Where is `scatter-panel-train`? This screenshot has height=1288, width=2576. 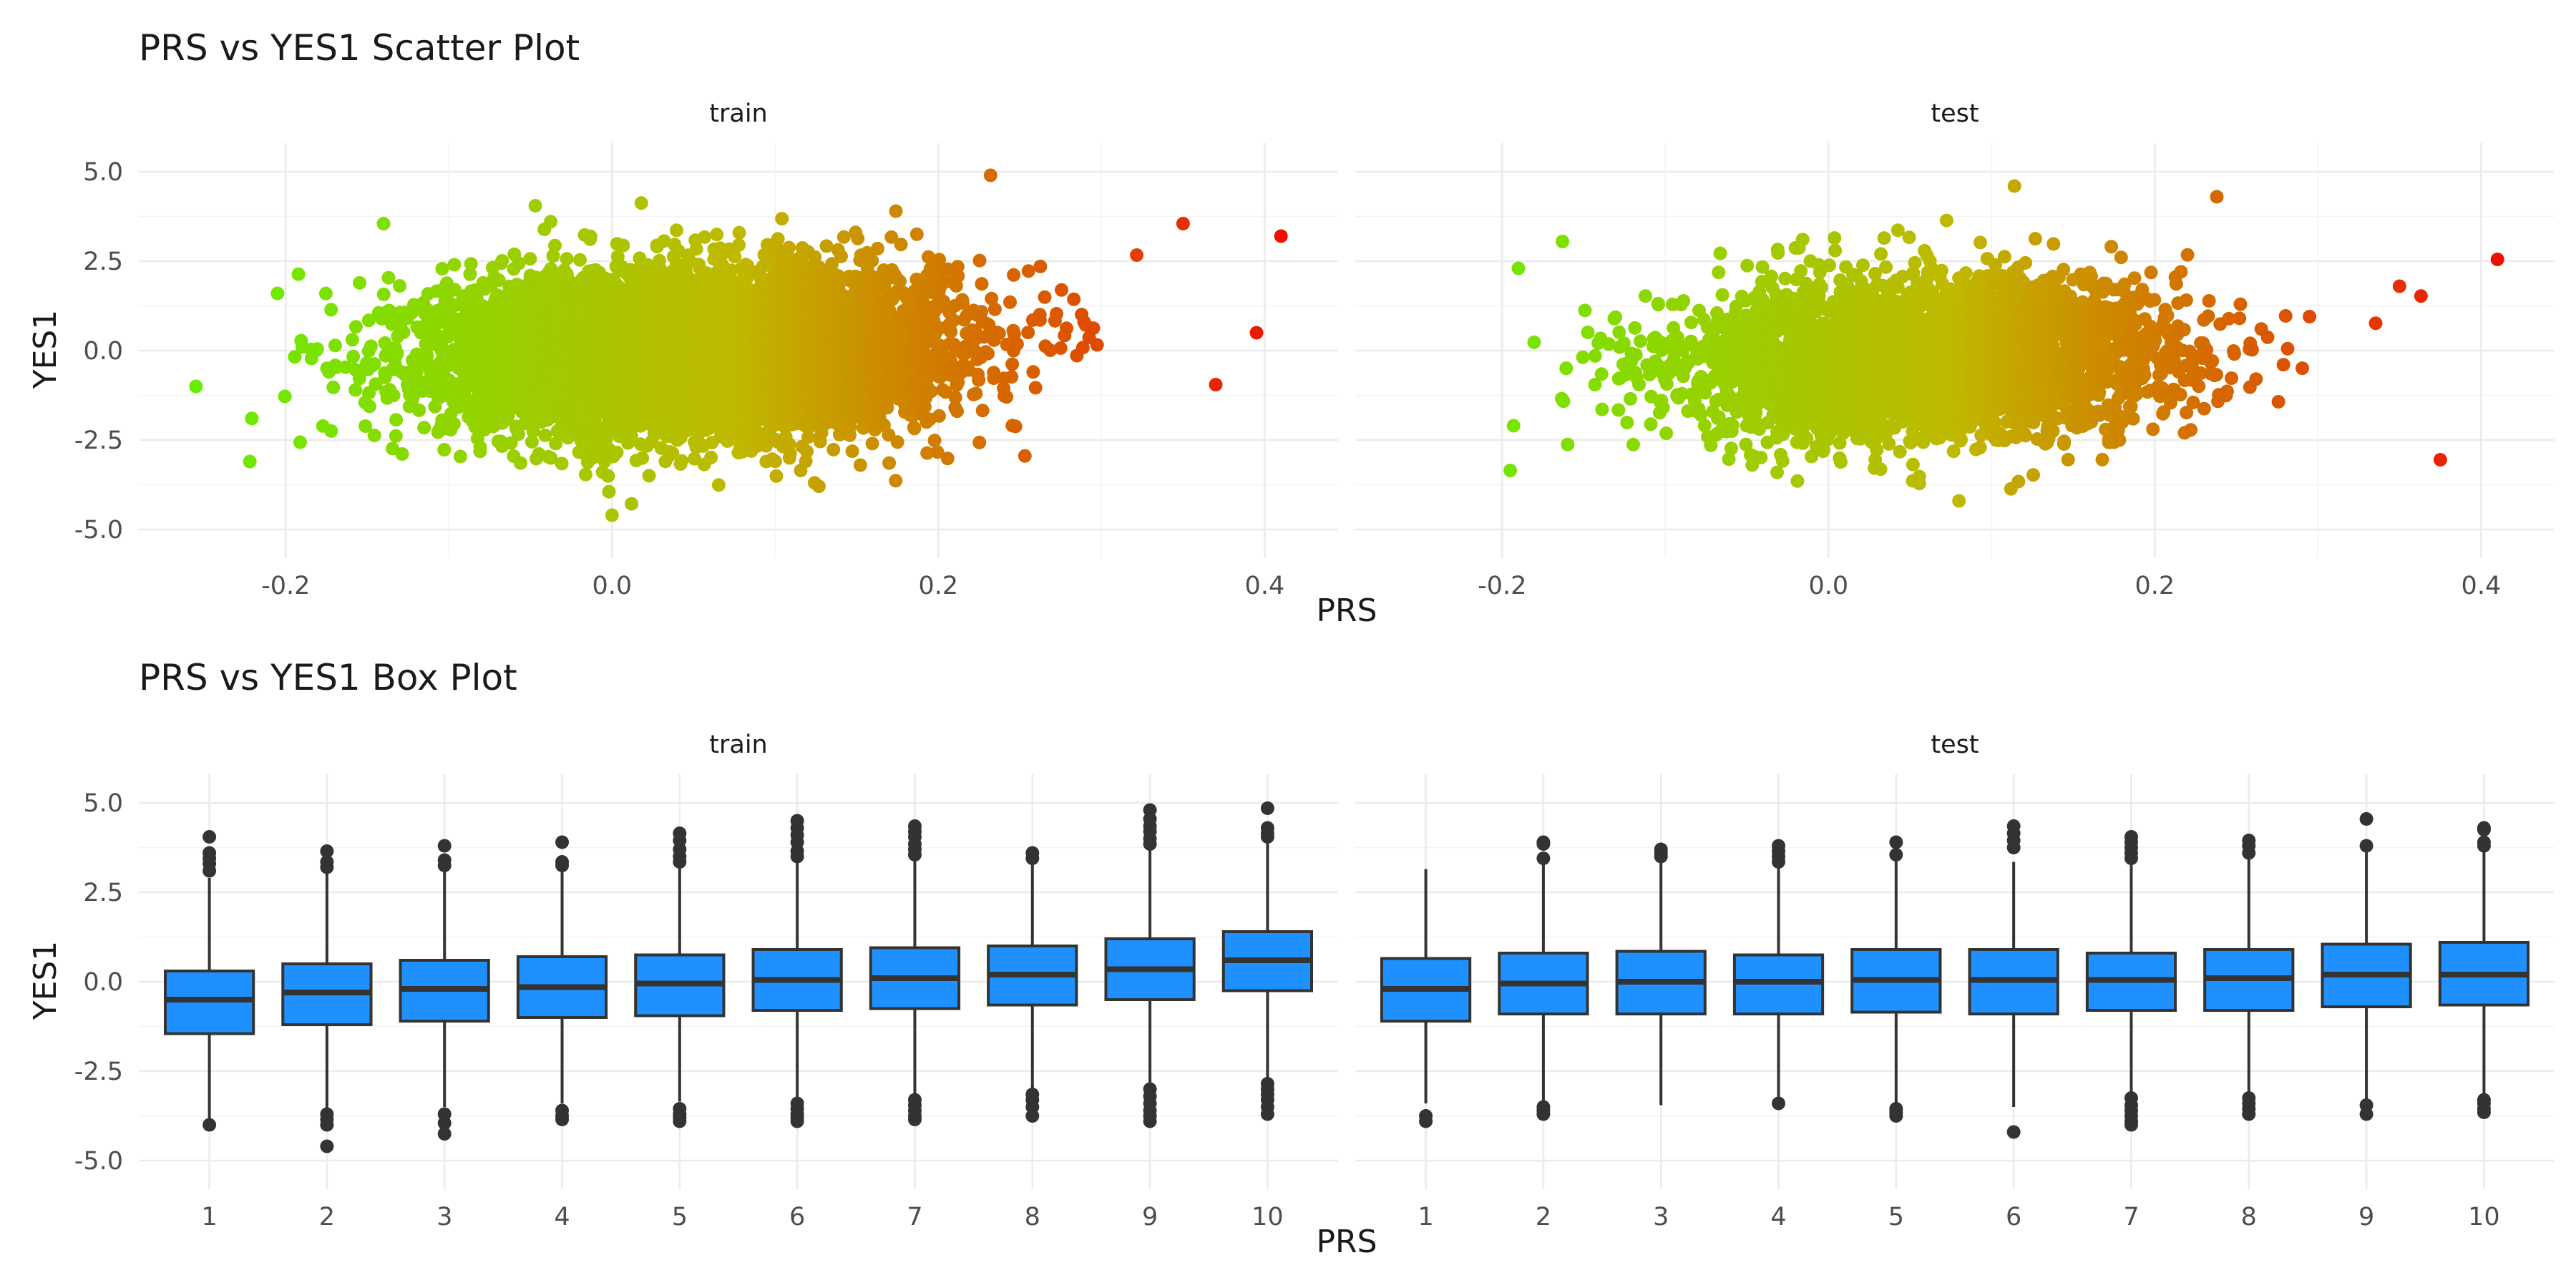
scatter-panel-train is located at coordinates (738, 350).